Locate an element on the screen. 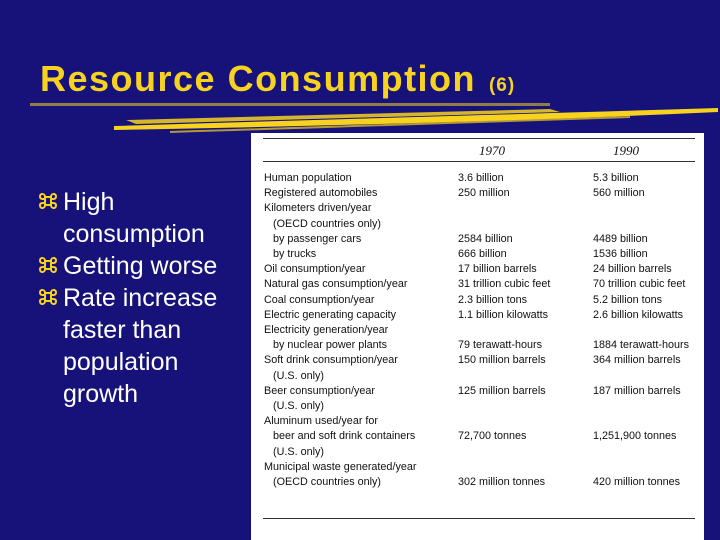  table-row: Kilometers driven/year is located at coordinates (481, 208).